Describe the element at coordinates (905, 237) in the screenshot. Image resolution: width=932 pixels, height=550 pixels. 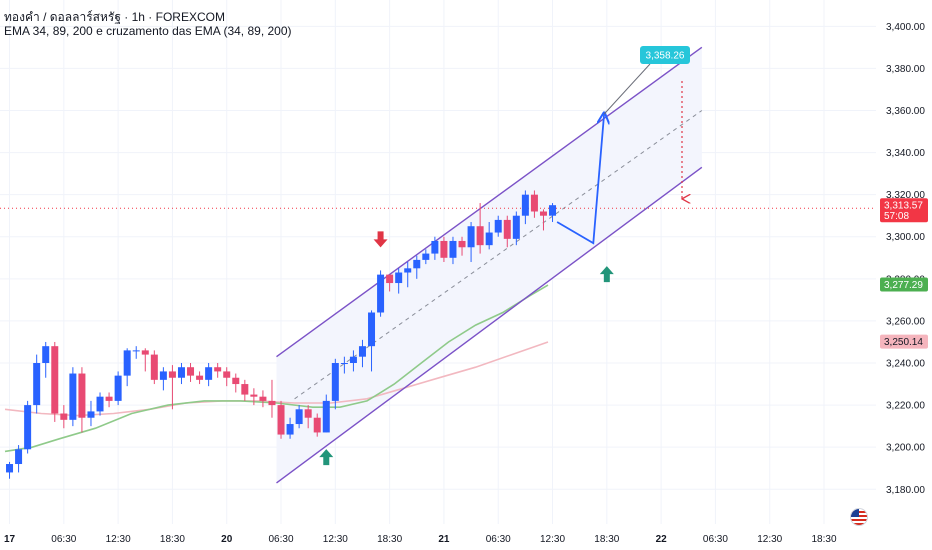
I see `y-tick-label: 3,300.00` at that location.